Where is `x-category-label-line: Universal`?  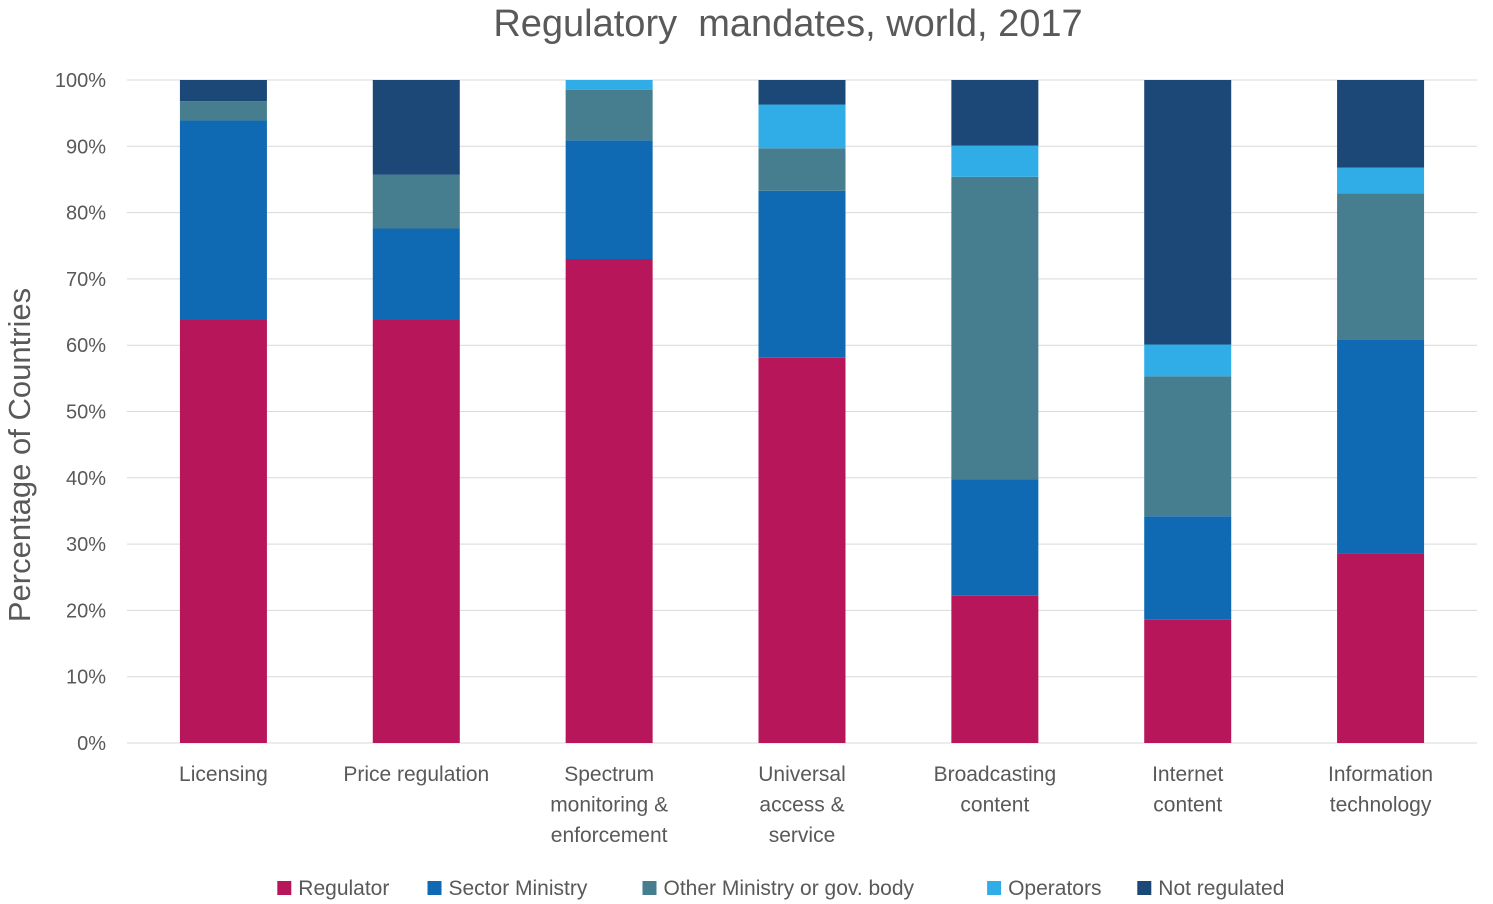 x-category-label-line: Universal is located at coordinates (802, 774).